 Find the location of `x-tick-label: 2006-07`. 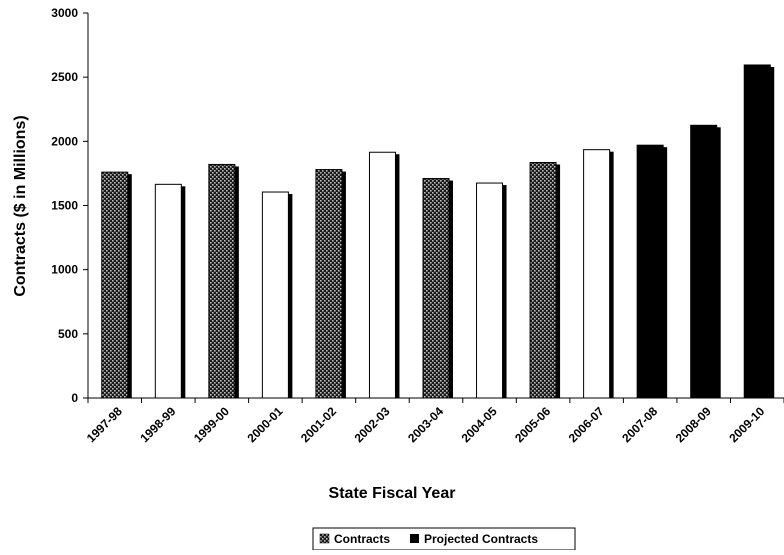

x-tick-label: 2006-07 is located at coordinates (586, 424).